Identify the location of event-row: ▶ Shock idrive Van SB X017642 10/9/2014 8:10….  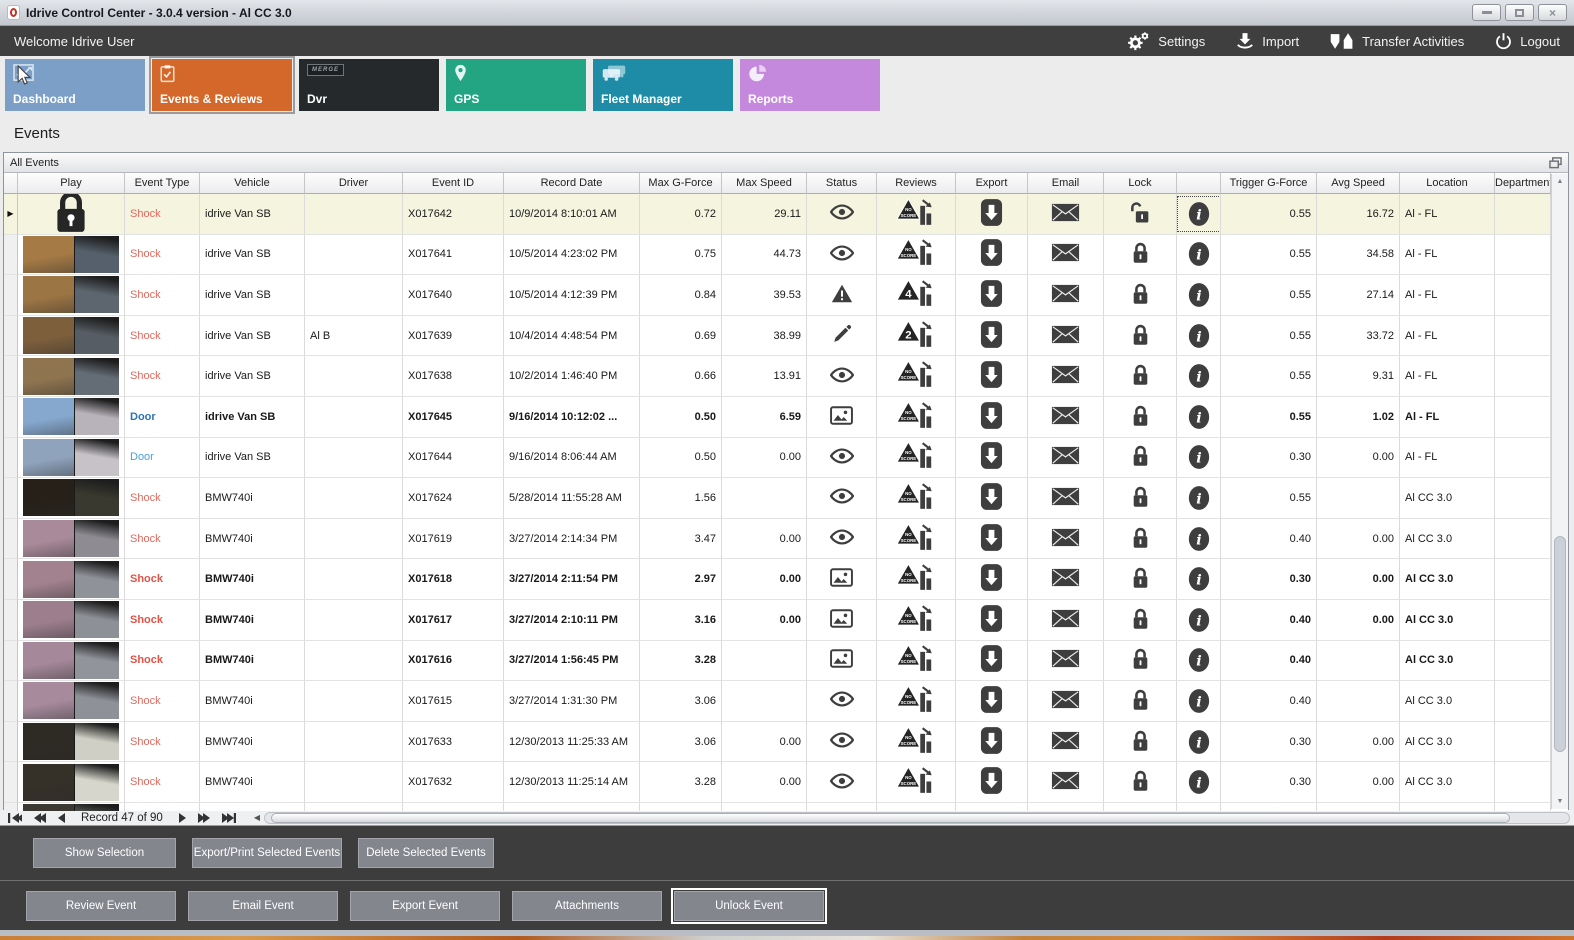
(777, 214).